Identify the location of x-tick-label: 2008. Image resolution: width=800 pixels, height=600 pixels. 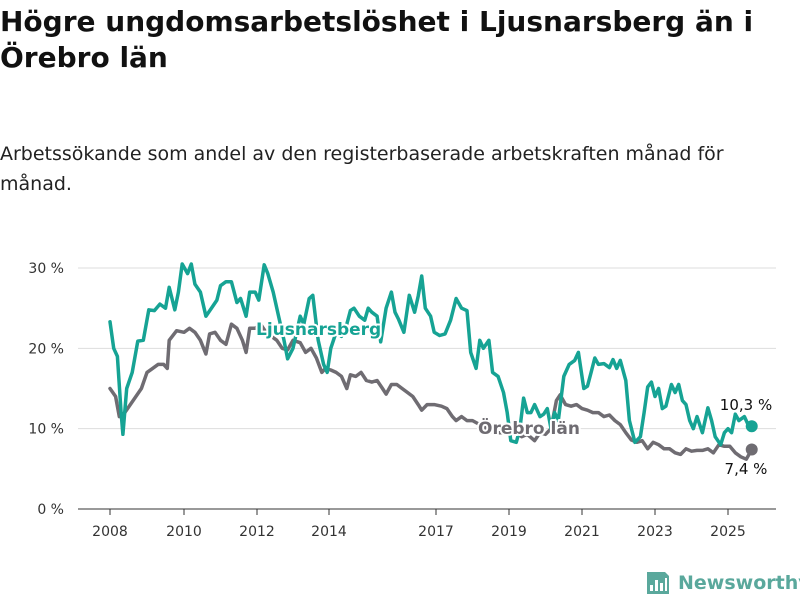
(110, 532).